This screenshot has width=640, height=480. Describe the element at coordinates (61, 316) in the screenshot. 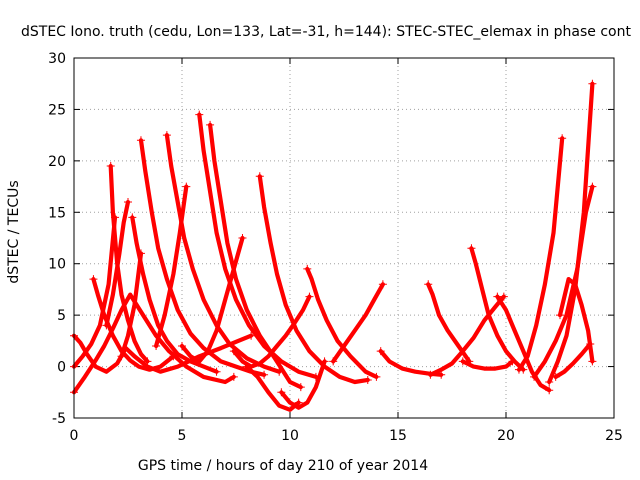

I see `y-tick-label: 5` at that location.